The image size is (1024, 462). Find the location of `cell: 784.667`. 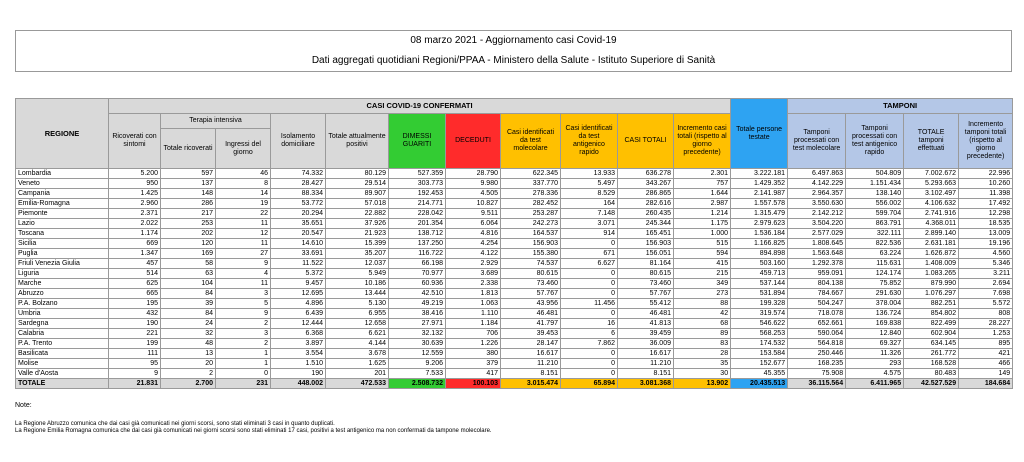

cell: 784.667 is located at coordinates (817, 293).